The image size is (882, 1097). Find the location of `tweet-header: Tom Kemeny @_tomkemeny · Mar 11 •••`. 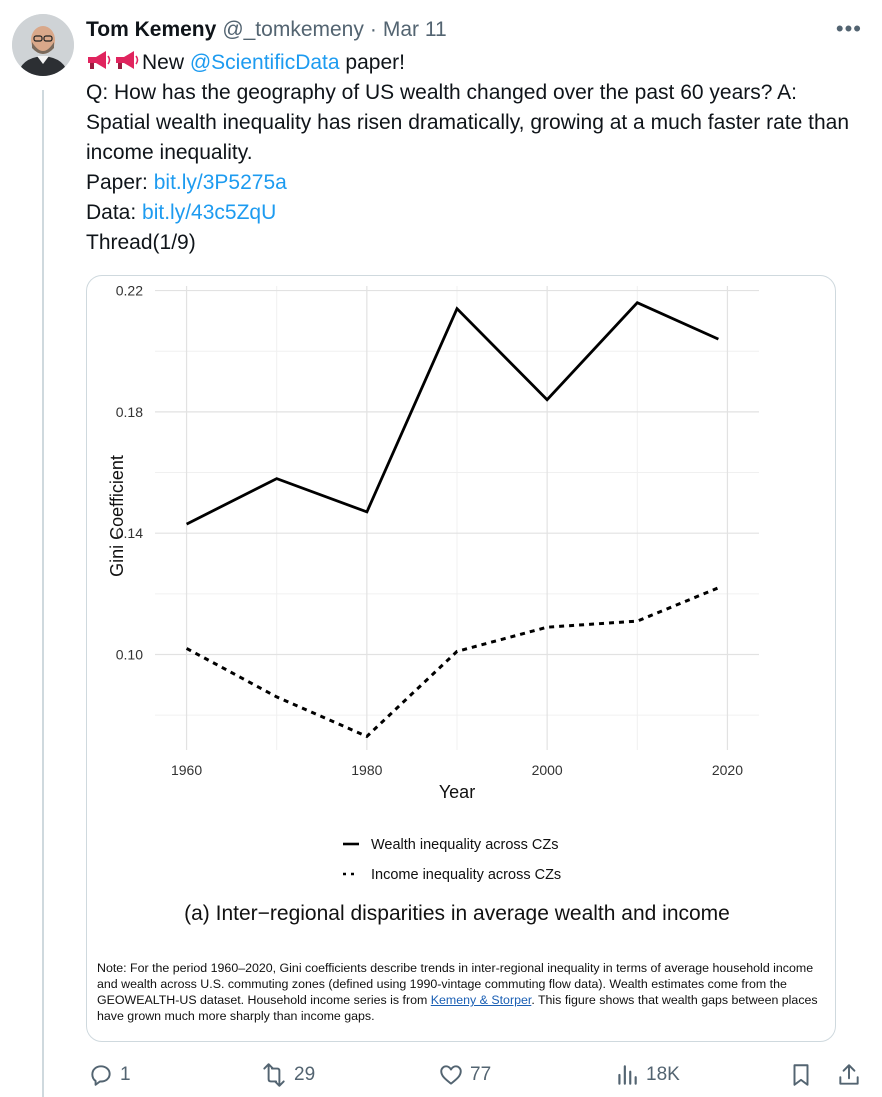

tweet-header: Tom Kemeny @_tomkemeny · Mar 11 ••• is located at coordinates (474, 30).